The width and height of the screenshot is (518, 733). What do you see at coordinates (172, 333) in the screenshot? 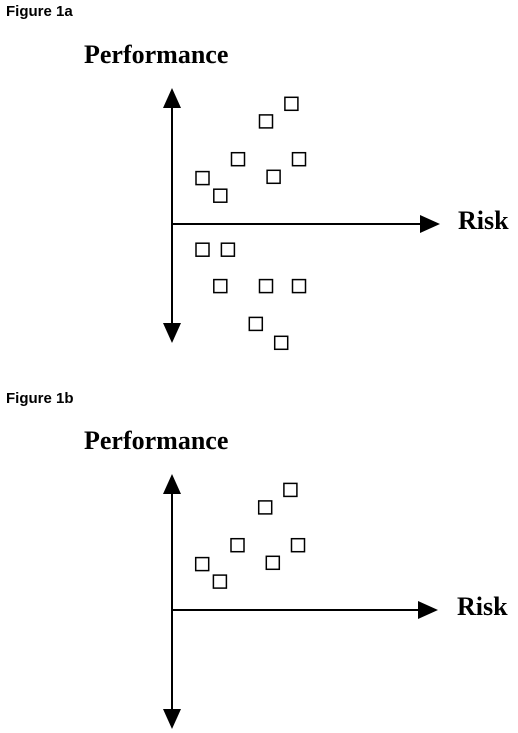
I see `figure-1a-y-axis-arrow-down` at bounding box center [172, 333].